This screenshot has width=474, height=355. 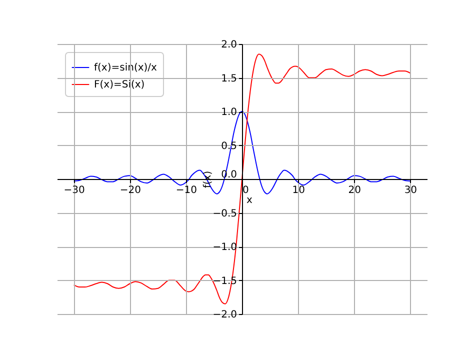 What do you see at coordinates (224, 214) in the screenshot?
I see `y-tick-label: −0.5` at bounding box center [224, 214].